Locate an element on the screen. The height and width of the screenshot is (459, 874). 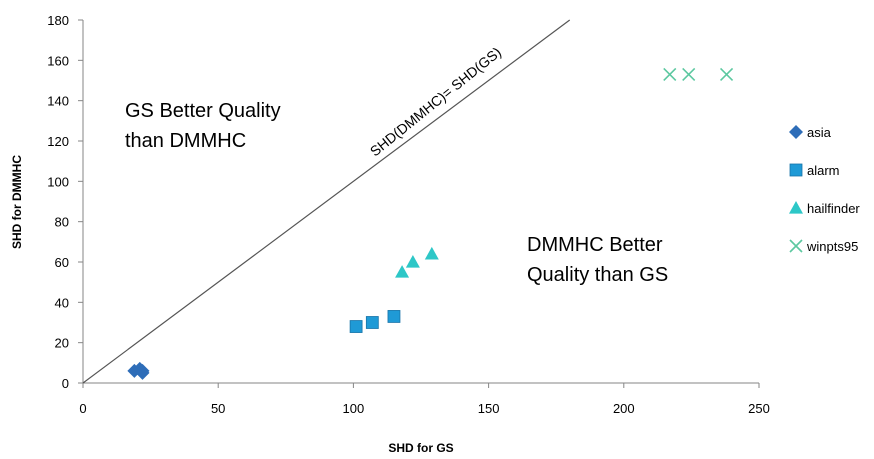
y-tick-label: 20 is located at coordinates (62, 343).